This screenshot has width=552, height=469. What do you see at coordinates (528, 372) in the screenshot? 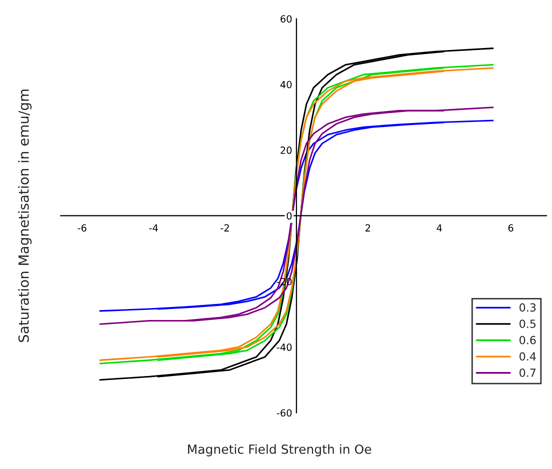
I see `legend-label: 0.7` at bounding box center [528, 372].